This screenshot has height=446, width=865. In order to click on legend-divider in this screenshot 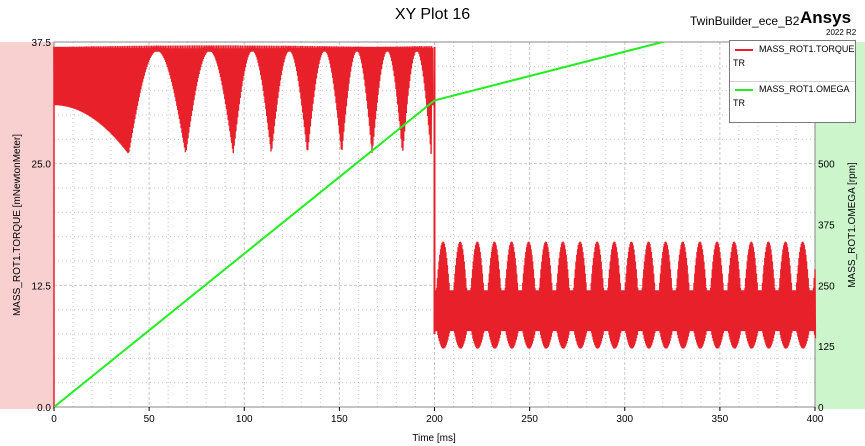, I will do `click(792, 81)`.